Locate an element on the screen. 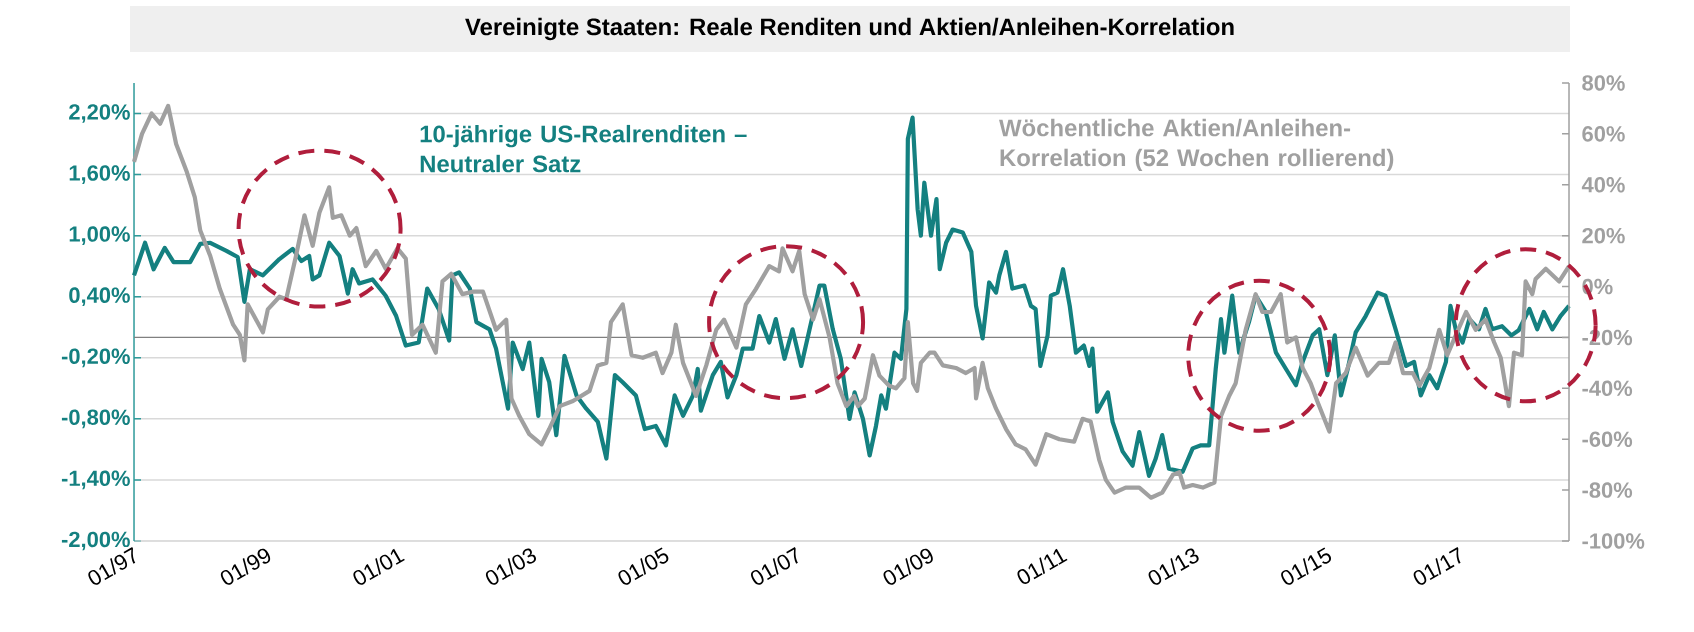 The height and width of the screenshot is (632, 1694). y-tick-label: 2,20% is located at coordinates (99, 113).